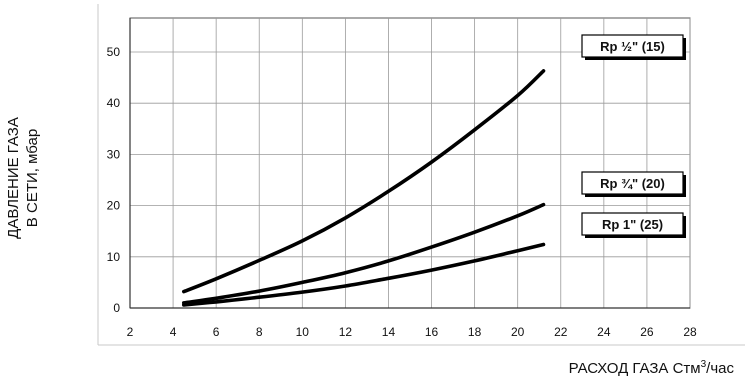  I want to click on legend-label: Rp 1" (25), so click(632, 224).